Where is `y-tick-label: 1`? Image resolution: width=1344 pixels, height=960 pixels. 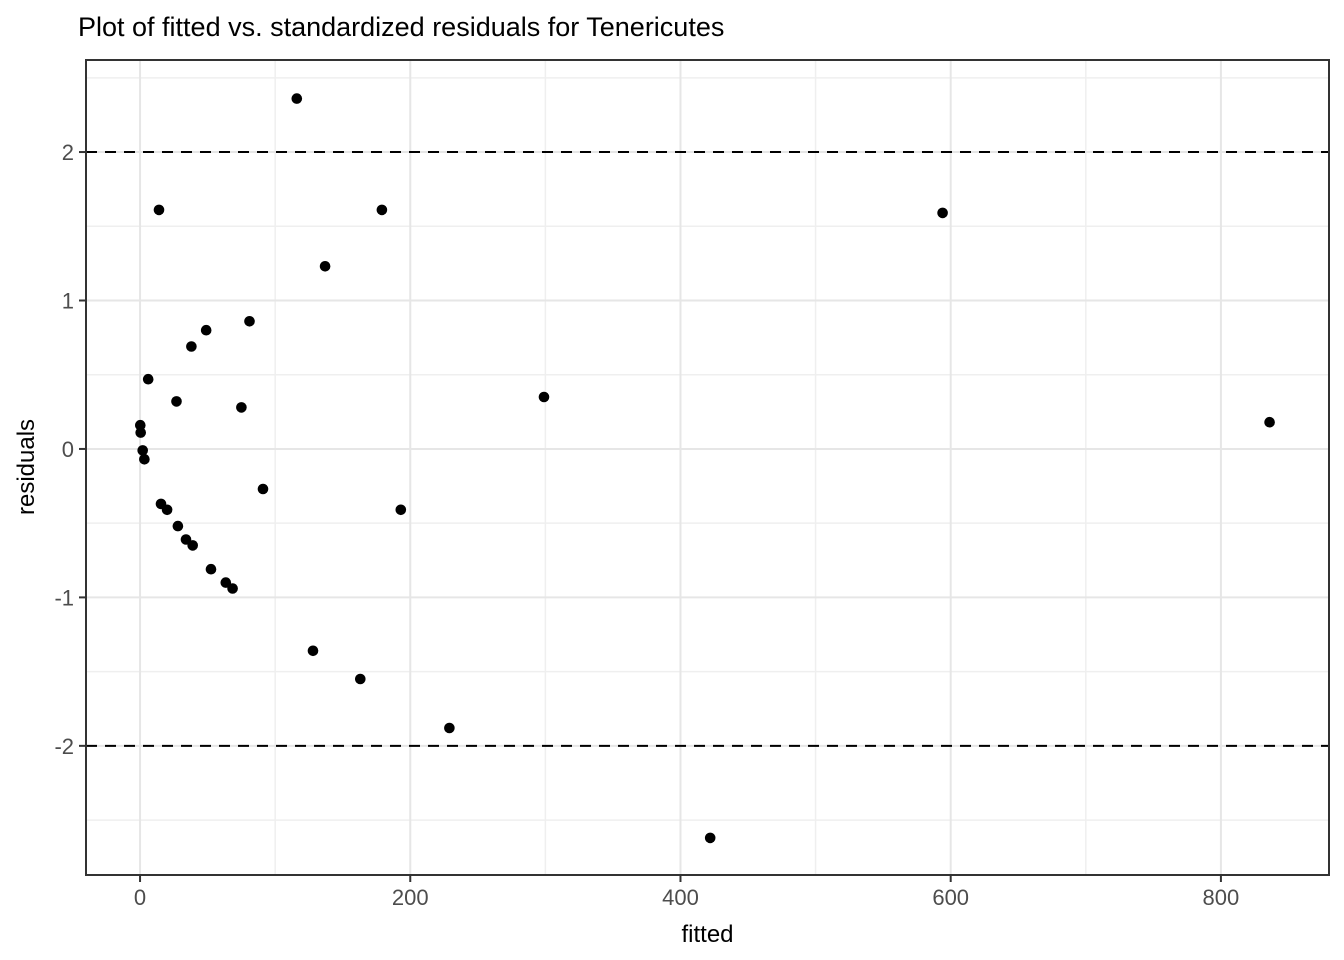 y-tick-label: 1 is located at coordinates (68, 300).